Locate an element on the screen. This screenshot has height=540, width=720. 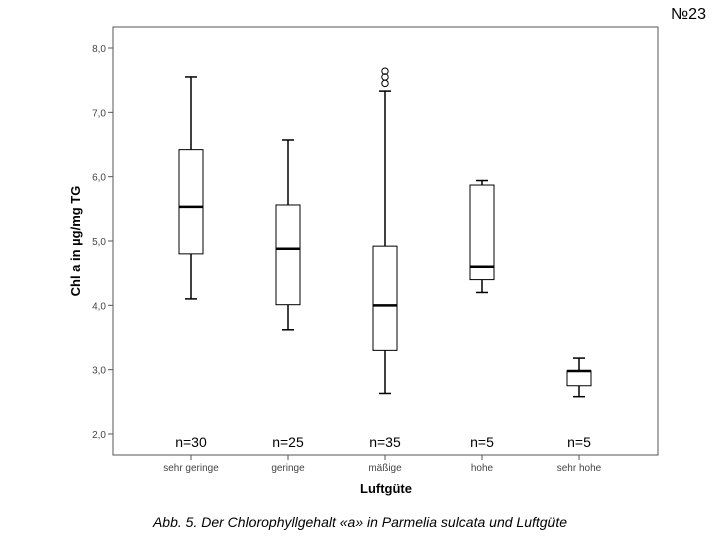
x-tick-label: mäßige is located at coordinates (385, 468).